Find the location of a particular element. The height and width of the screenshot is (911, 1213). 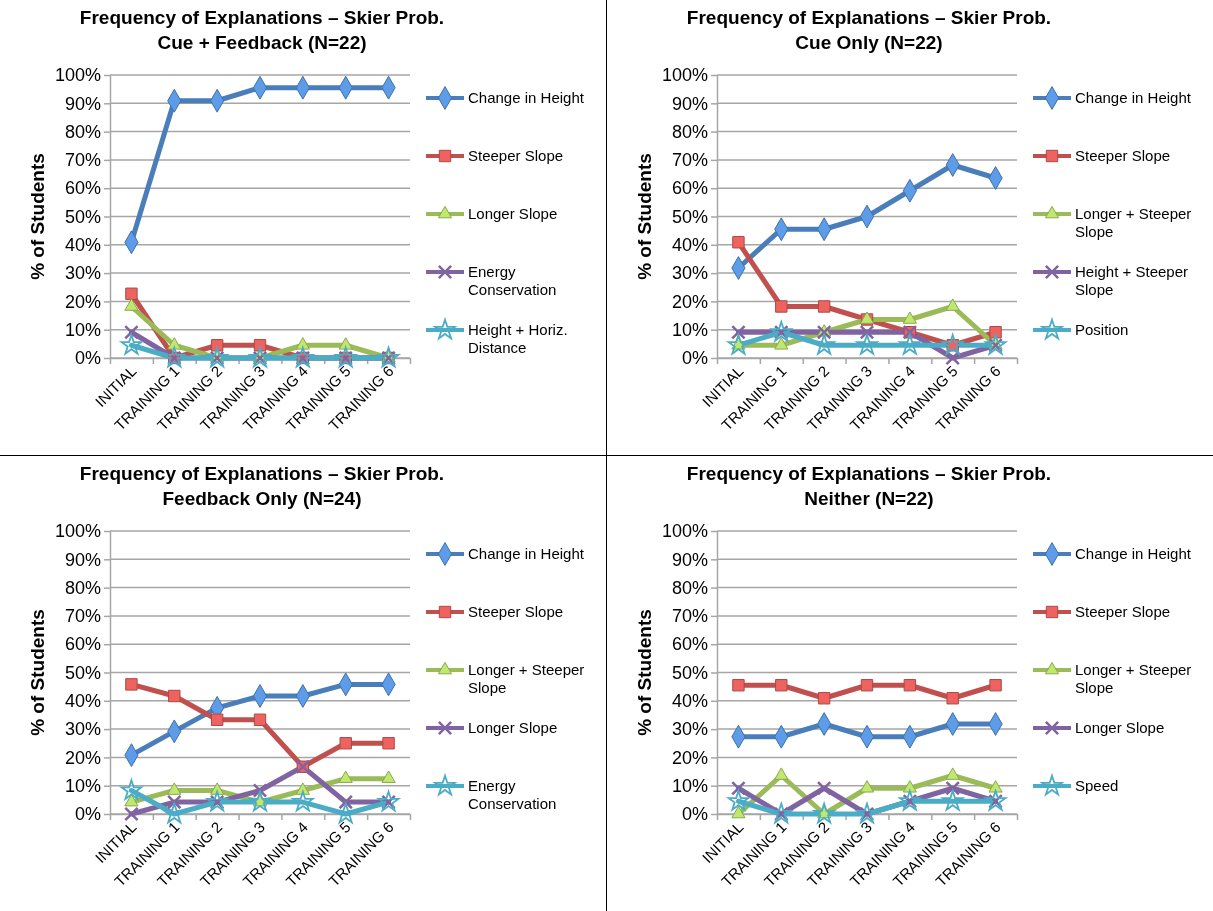

chart-subtitle: Cue + Feedback (N=22) is located at coordinates (262, 42).